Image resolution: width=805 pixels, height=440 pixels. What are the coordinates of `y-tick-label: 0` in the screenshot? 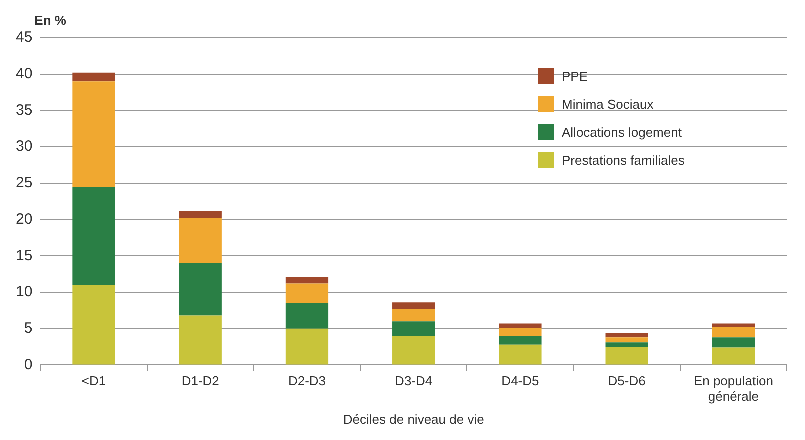 It's located at (28, 365).